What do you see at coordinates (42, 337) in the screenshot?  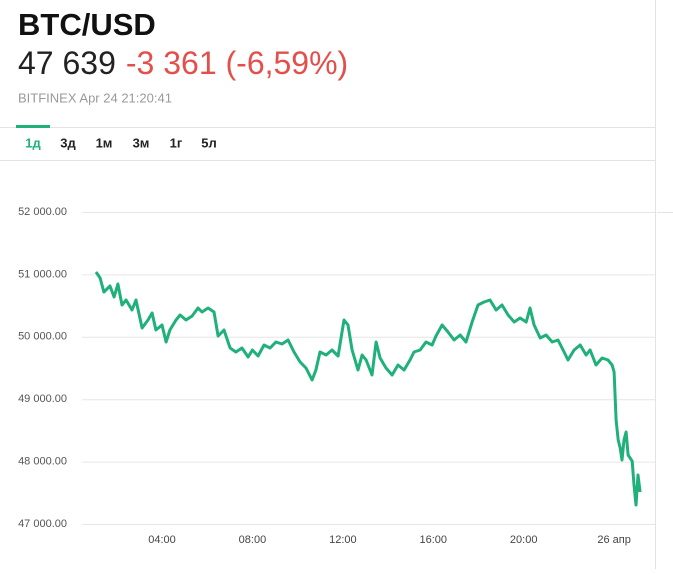 I see `y-tick-label: 50 000.00` at bounding box center [42, 337].